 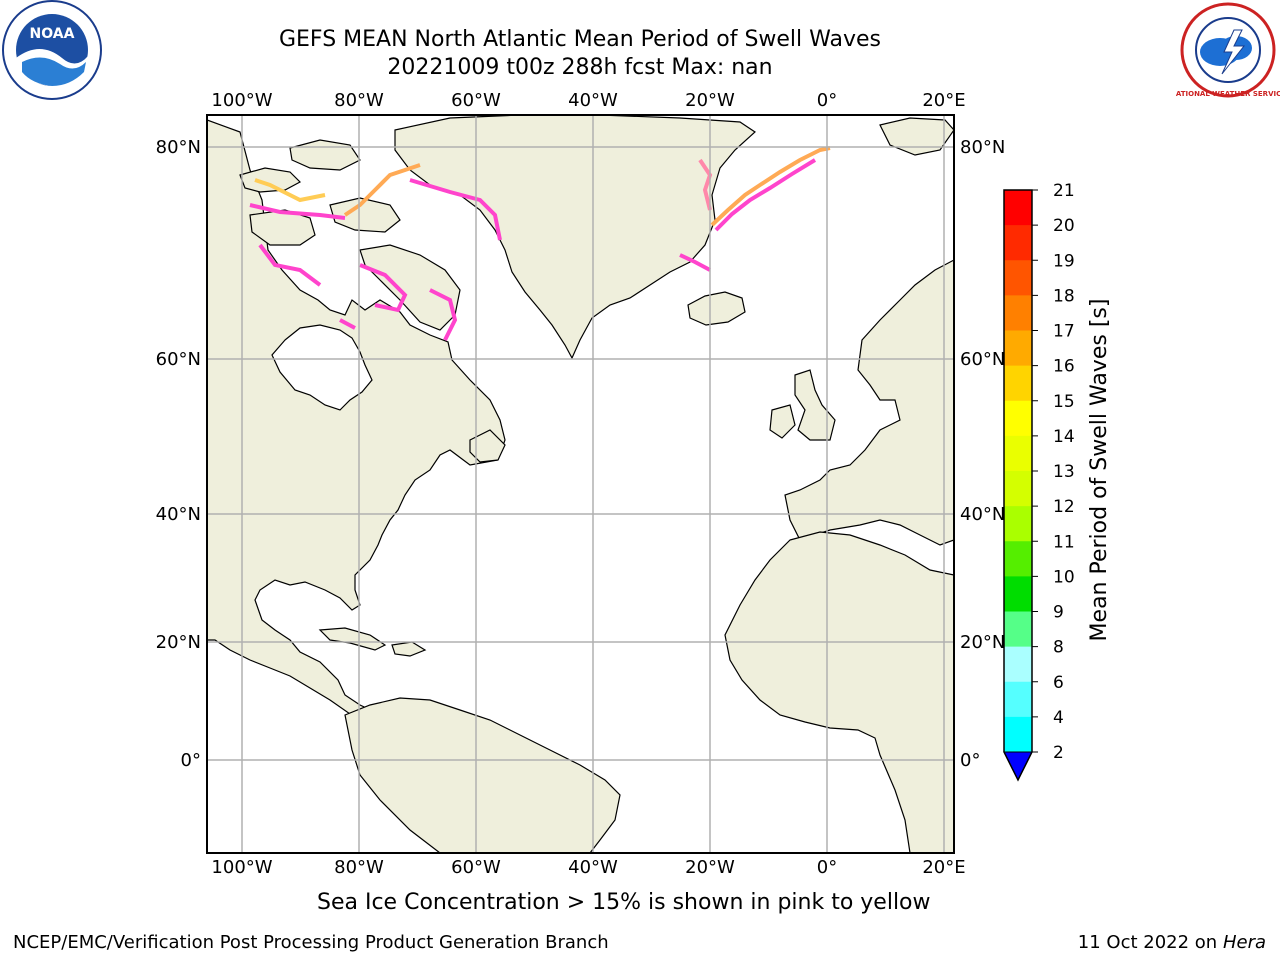 What do you see at coordinates (1064, 226) in the screenshot?
I see `colorbar-tick-label: 20` at bounding box center [1064, 226].